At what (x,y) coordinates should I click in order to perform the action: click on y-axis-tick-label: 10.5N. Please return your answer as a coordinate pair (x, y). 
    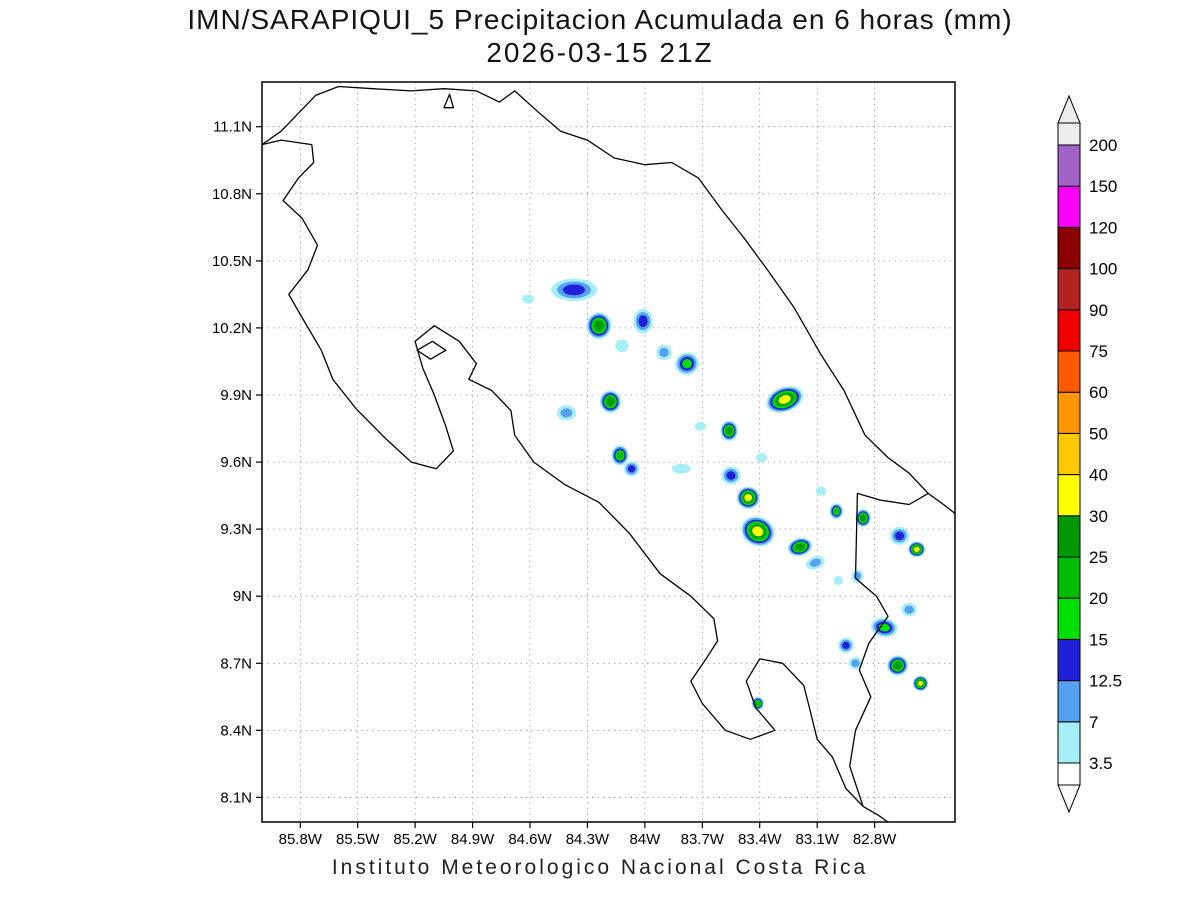
    Looking at the image, I should click on (232, 261).